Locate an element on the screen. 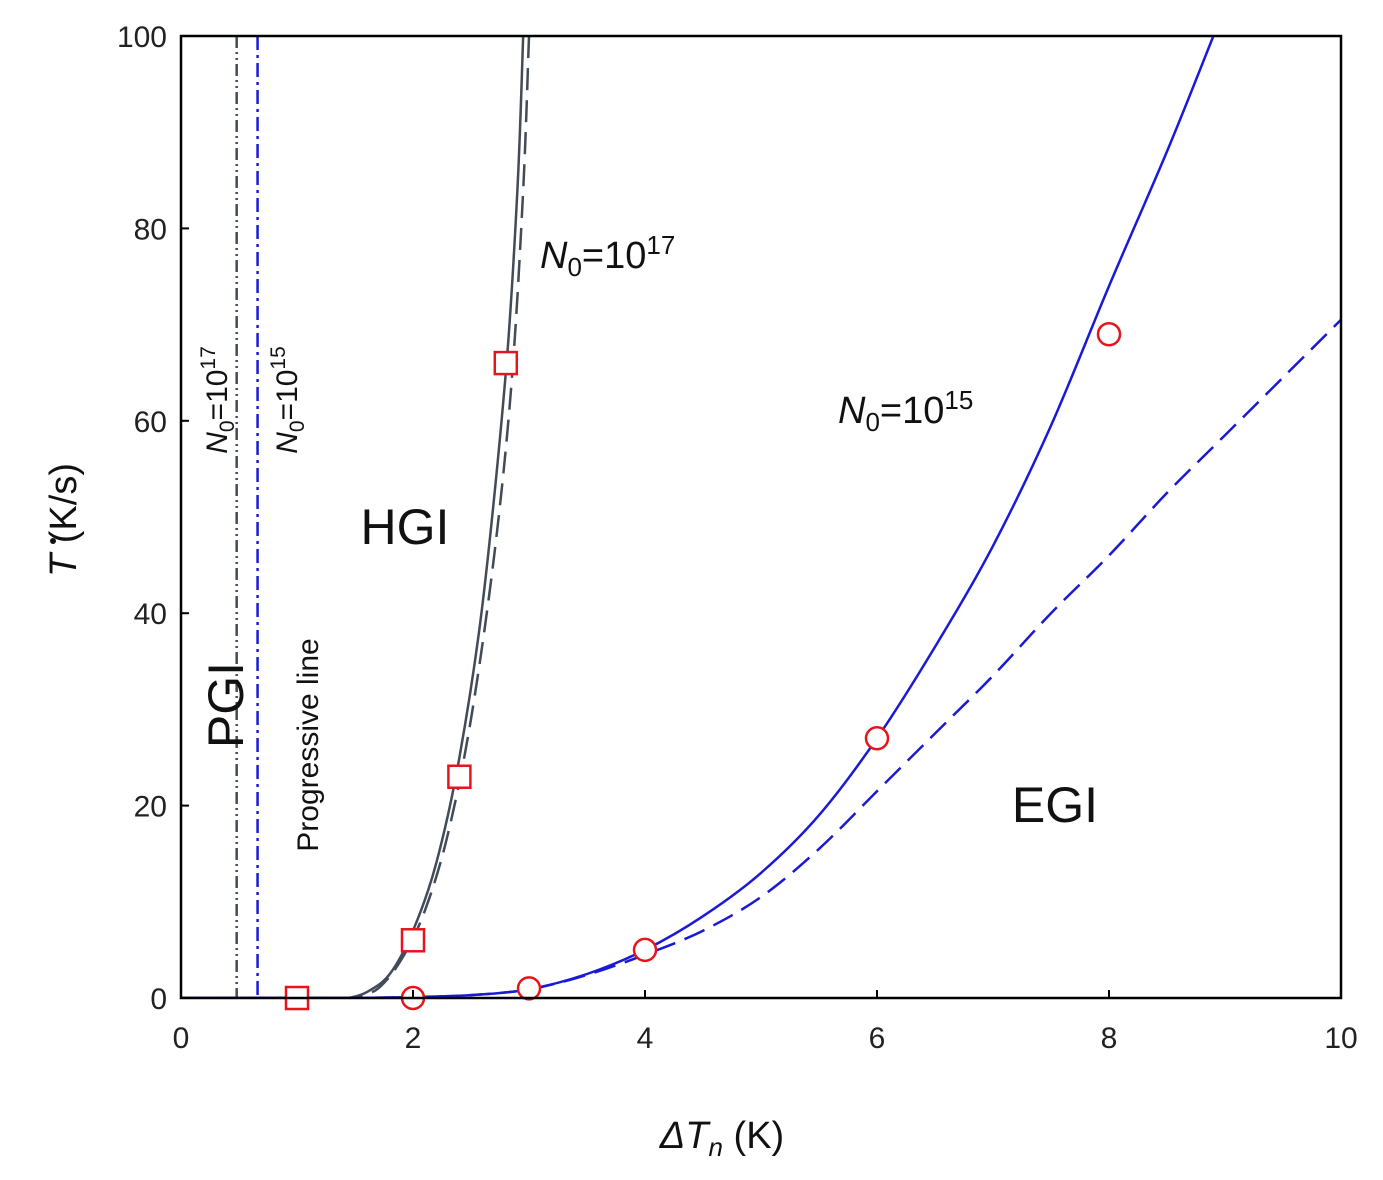 This screenshot has width=1383, height=1180. y-label-dot is located at coordinates (53, 541).